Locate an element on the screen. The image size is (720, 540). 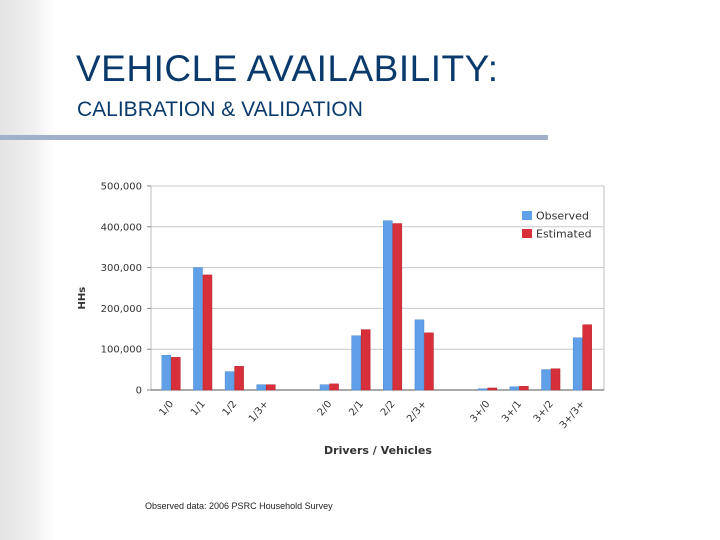
x-tick-label: 2/2 is located at coordinates (388, 408).